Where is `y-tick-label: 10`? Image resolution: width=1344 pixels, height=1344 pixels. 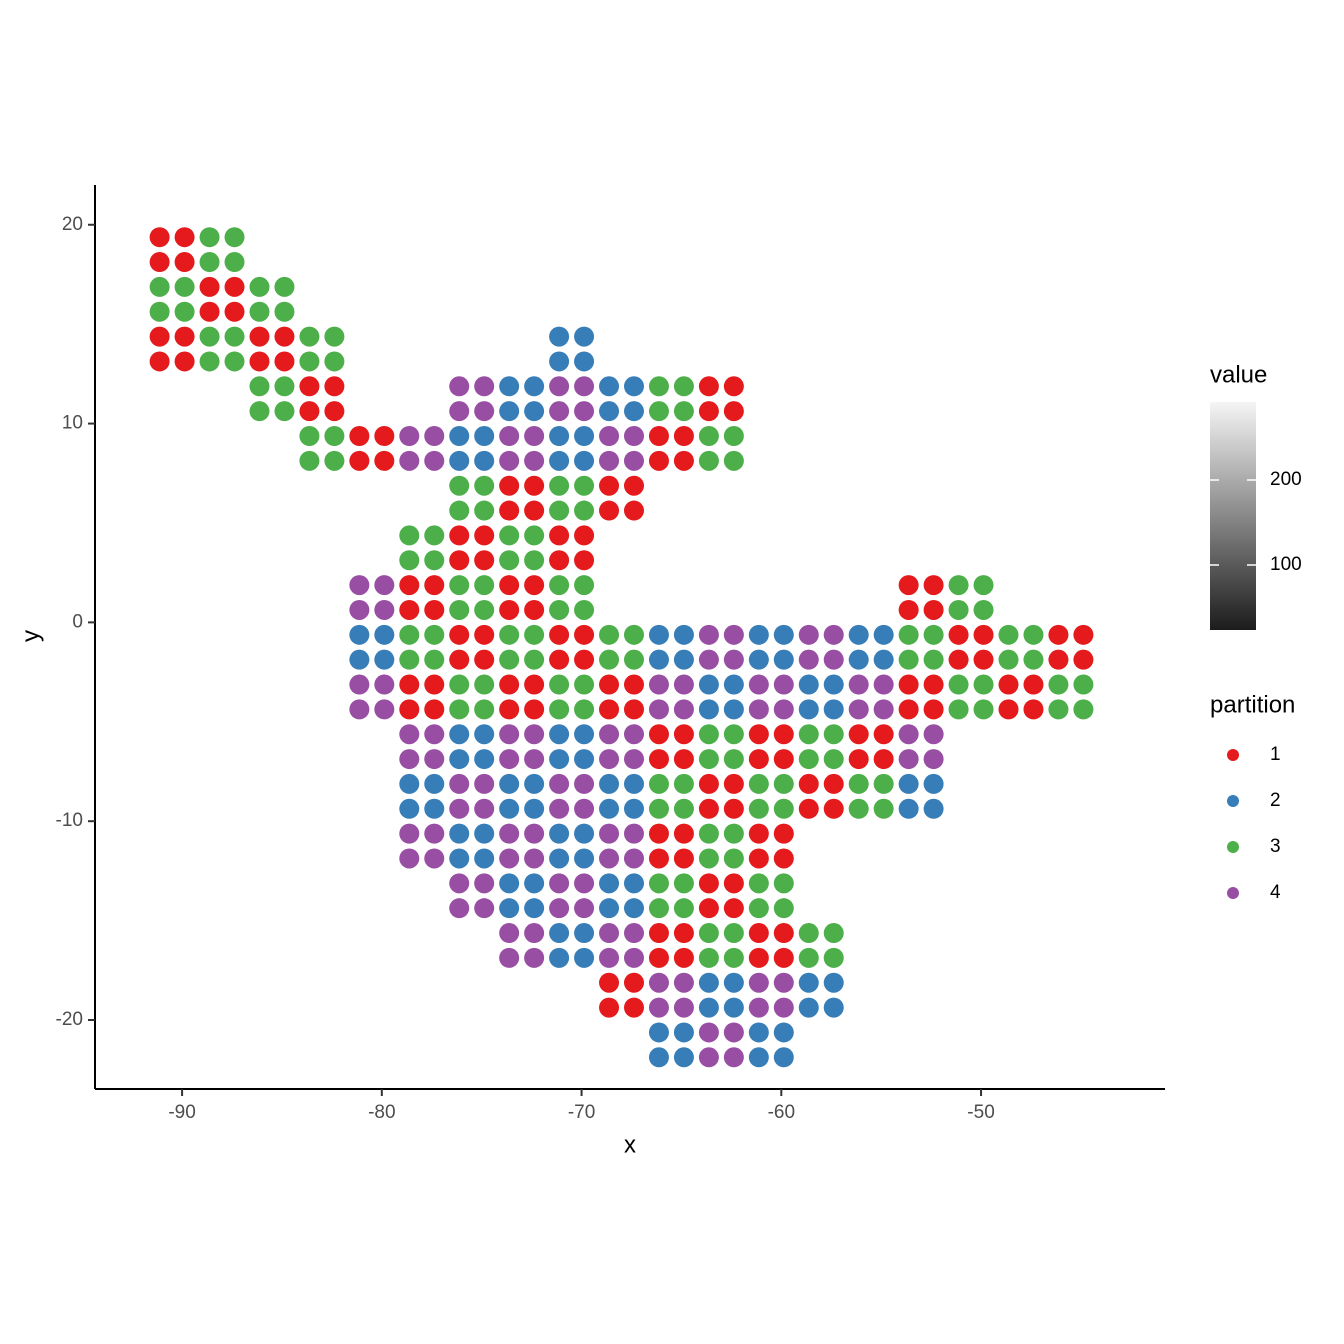
y-tick-label: 10 is located at coordinates (72, 423).